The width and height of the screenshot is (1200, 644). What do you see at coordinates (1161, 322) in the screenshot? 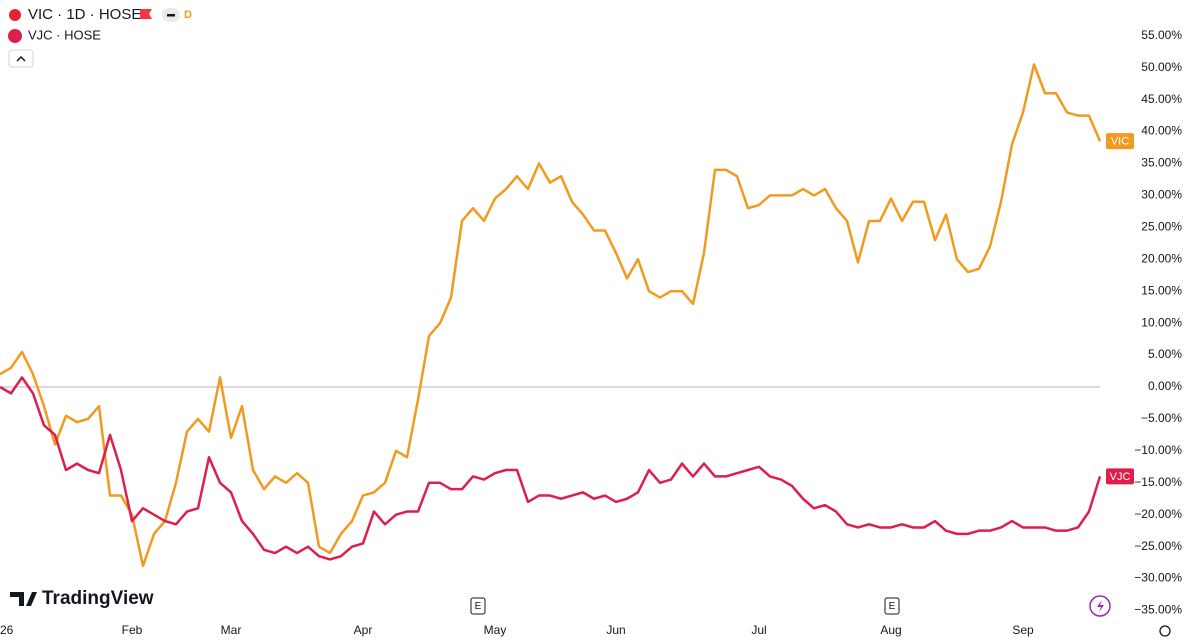
I see `y-tick-label: 10.00%` at bounding box center [1161, 322].